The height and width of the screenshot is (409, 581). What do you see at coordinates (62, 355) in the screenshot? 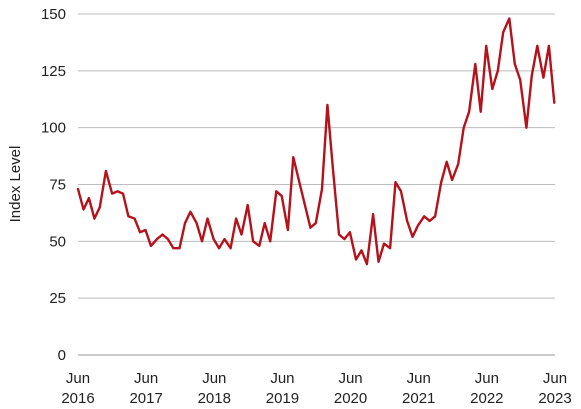
I see `y-tick-label: 0` at bounding box center [62, 355].